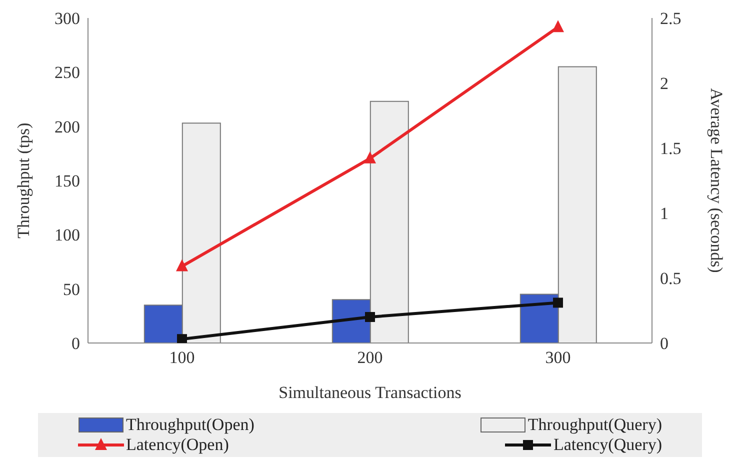 Image resolution: width=740 pixels, height=476 pixels. I want to click on x-tick-label: 200, so click(370, 358).